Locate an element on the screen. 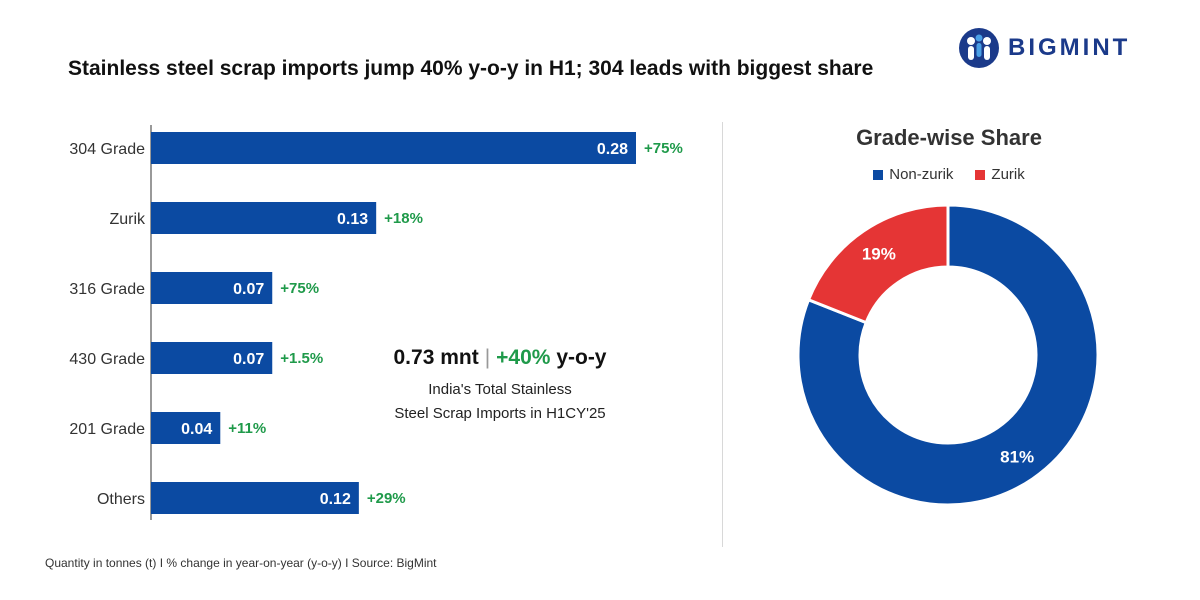 This screenshot has height=600, width=1200. slice-value-label: 19% is located at coordinates (879, 253).